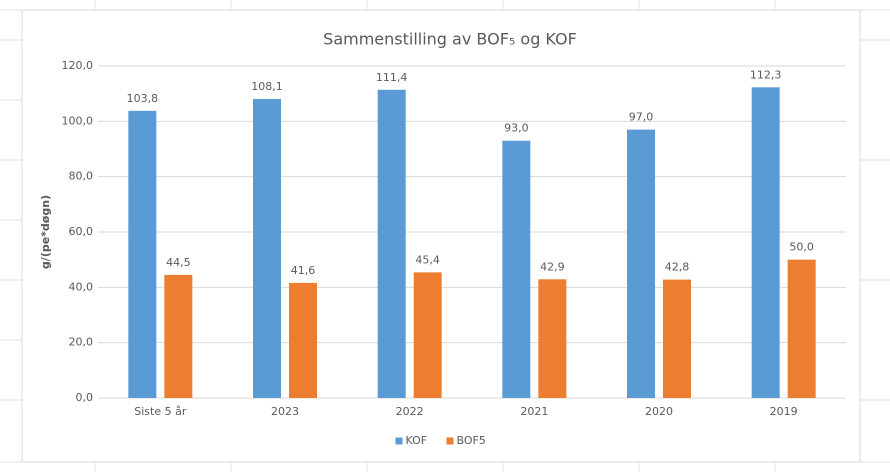 The height and width of the screenshot is (472, 890). I want to click on y-tick-label: 120,0, so click(78, 65).